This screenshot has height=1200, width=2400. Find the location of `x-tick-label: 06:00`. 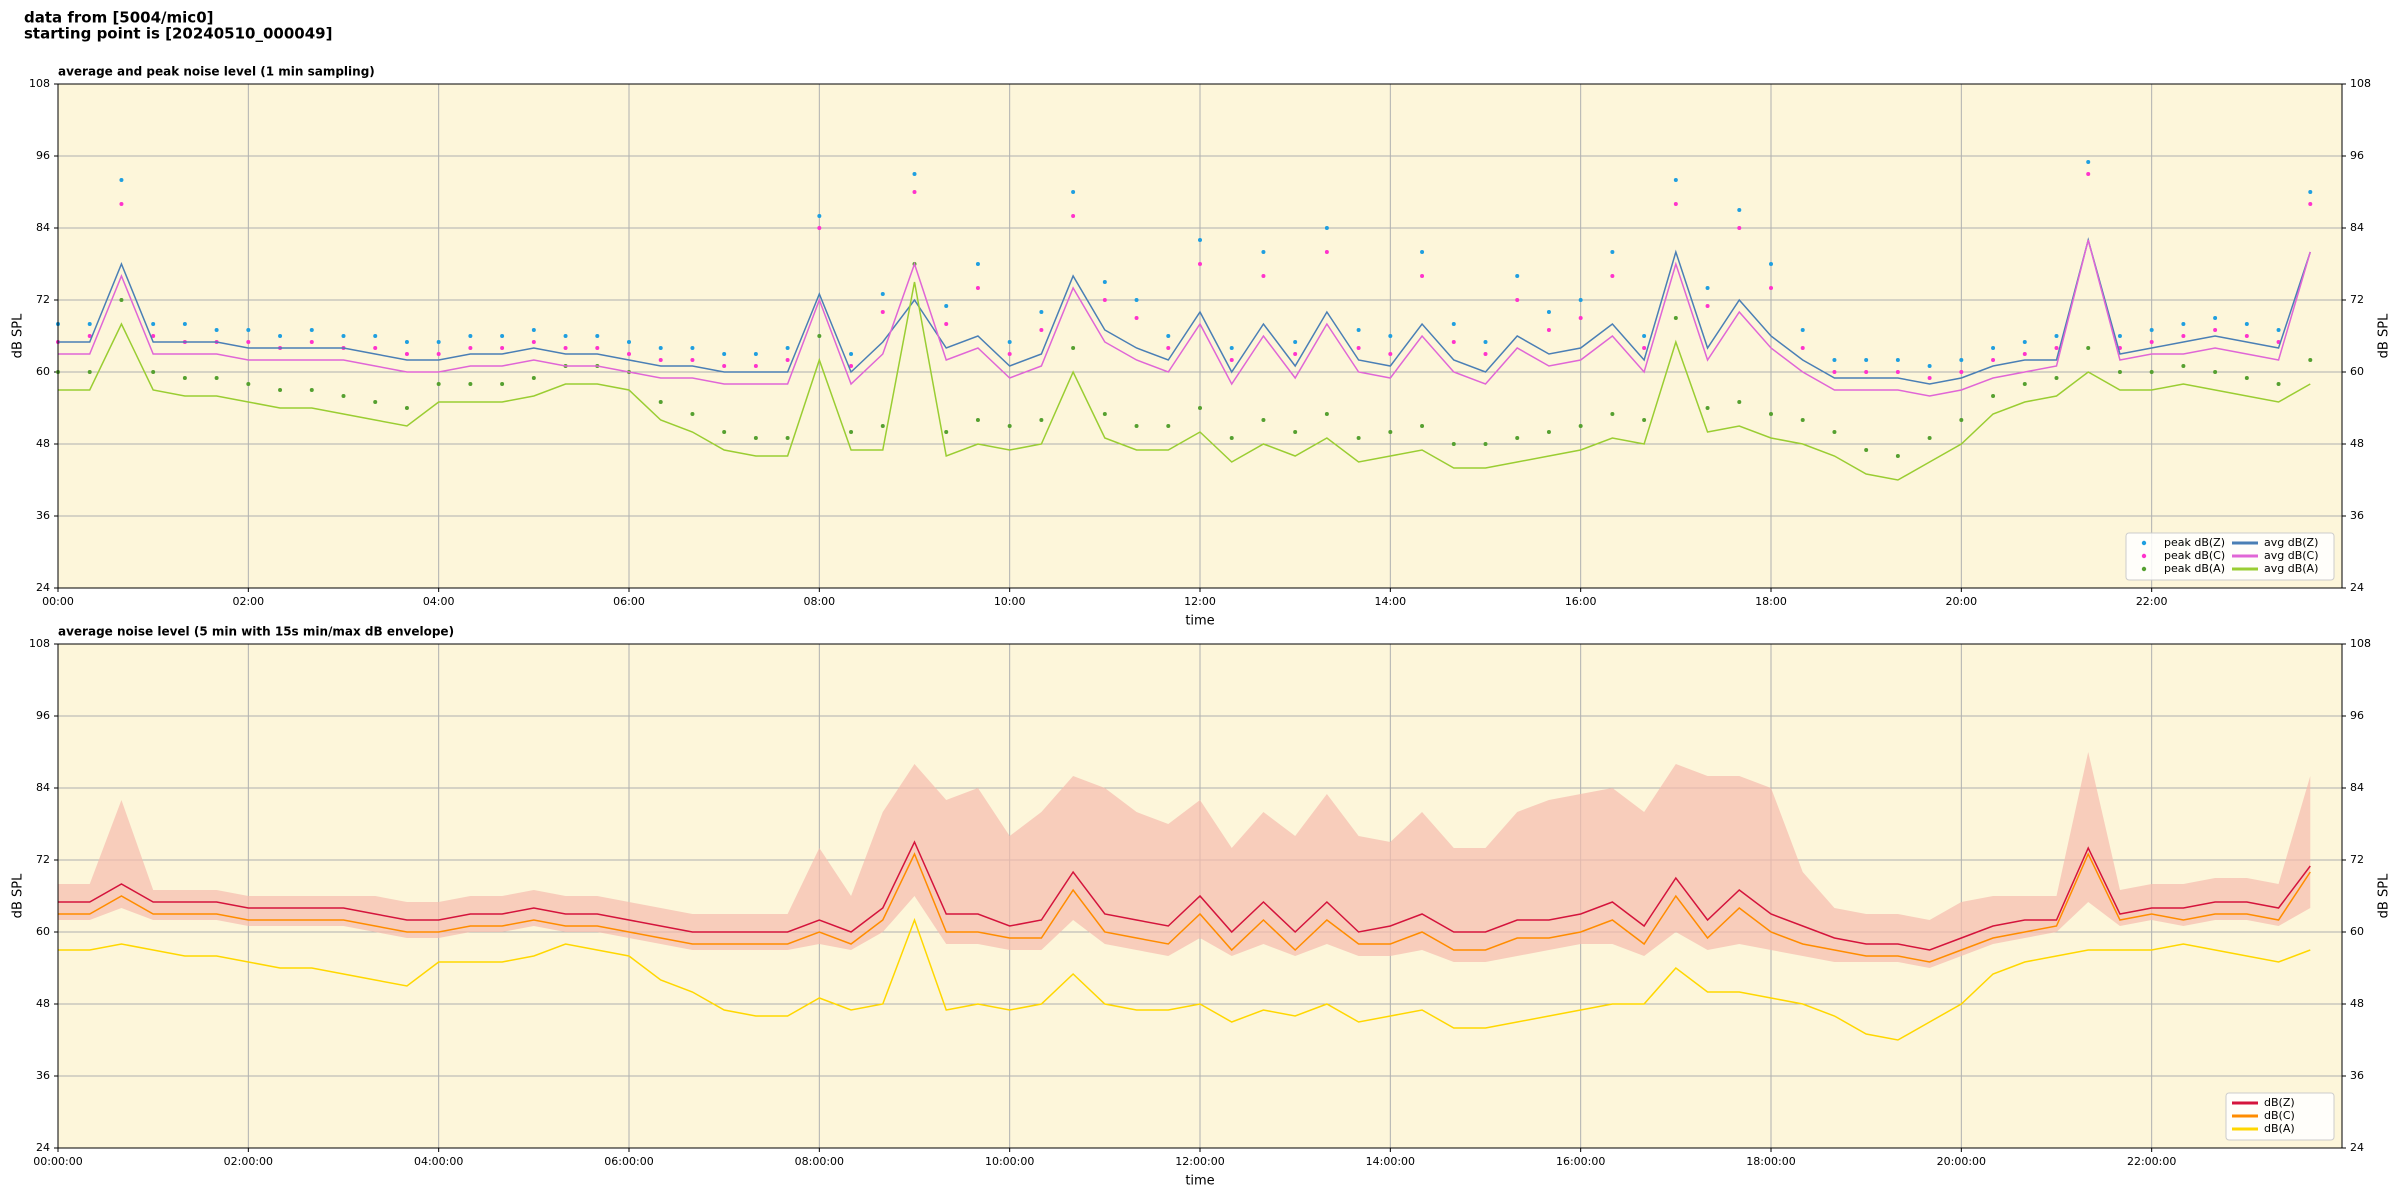

x-tick-label: 06:00 is located at coordinates (629, 601).